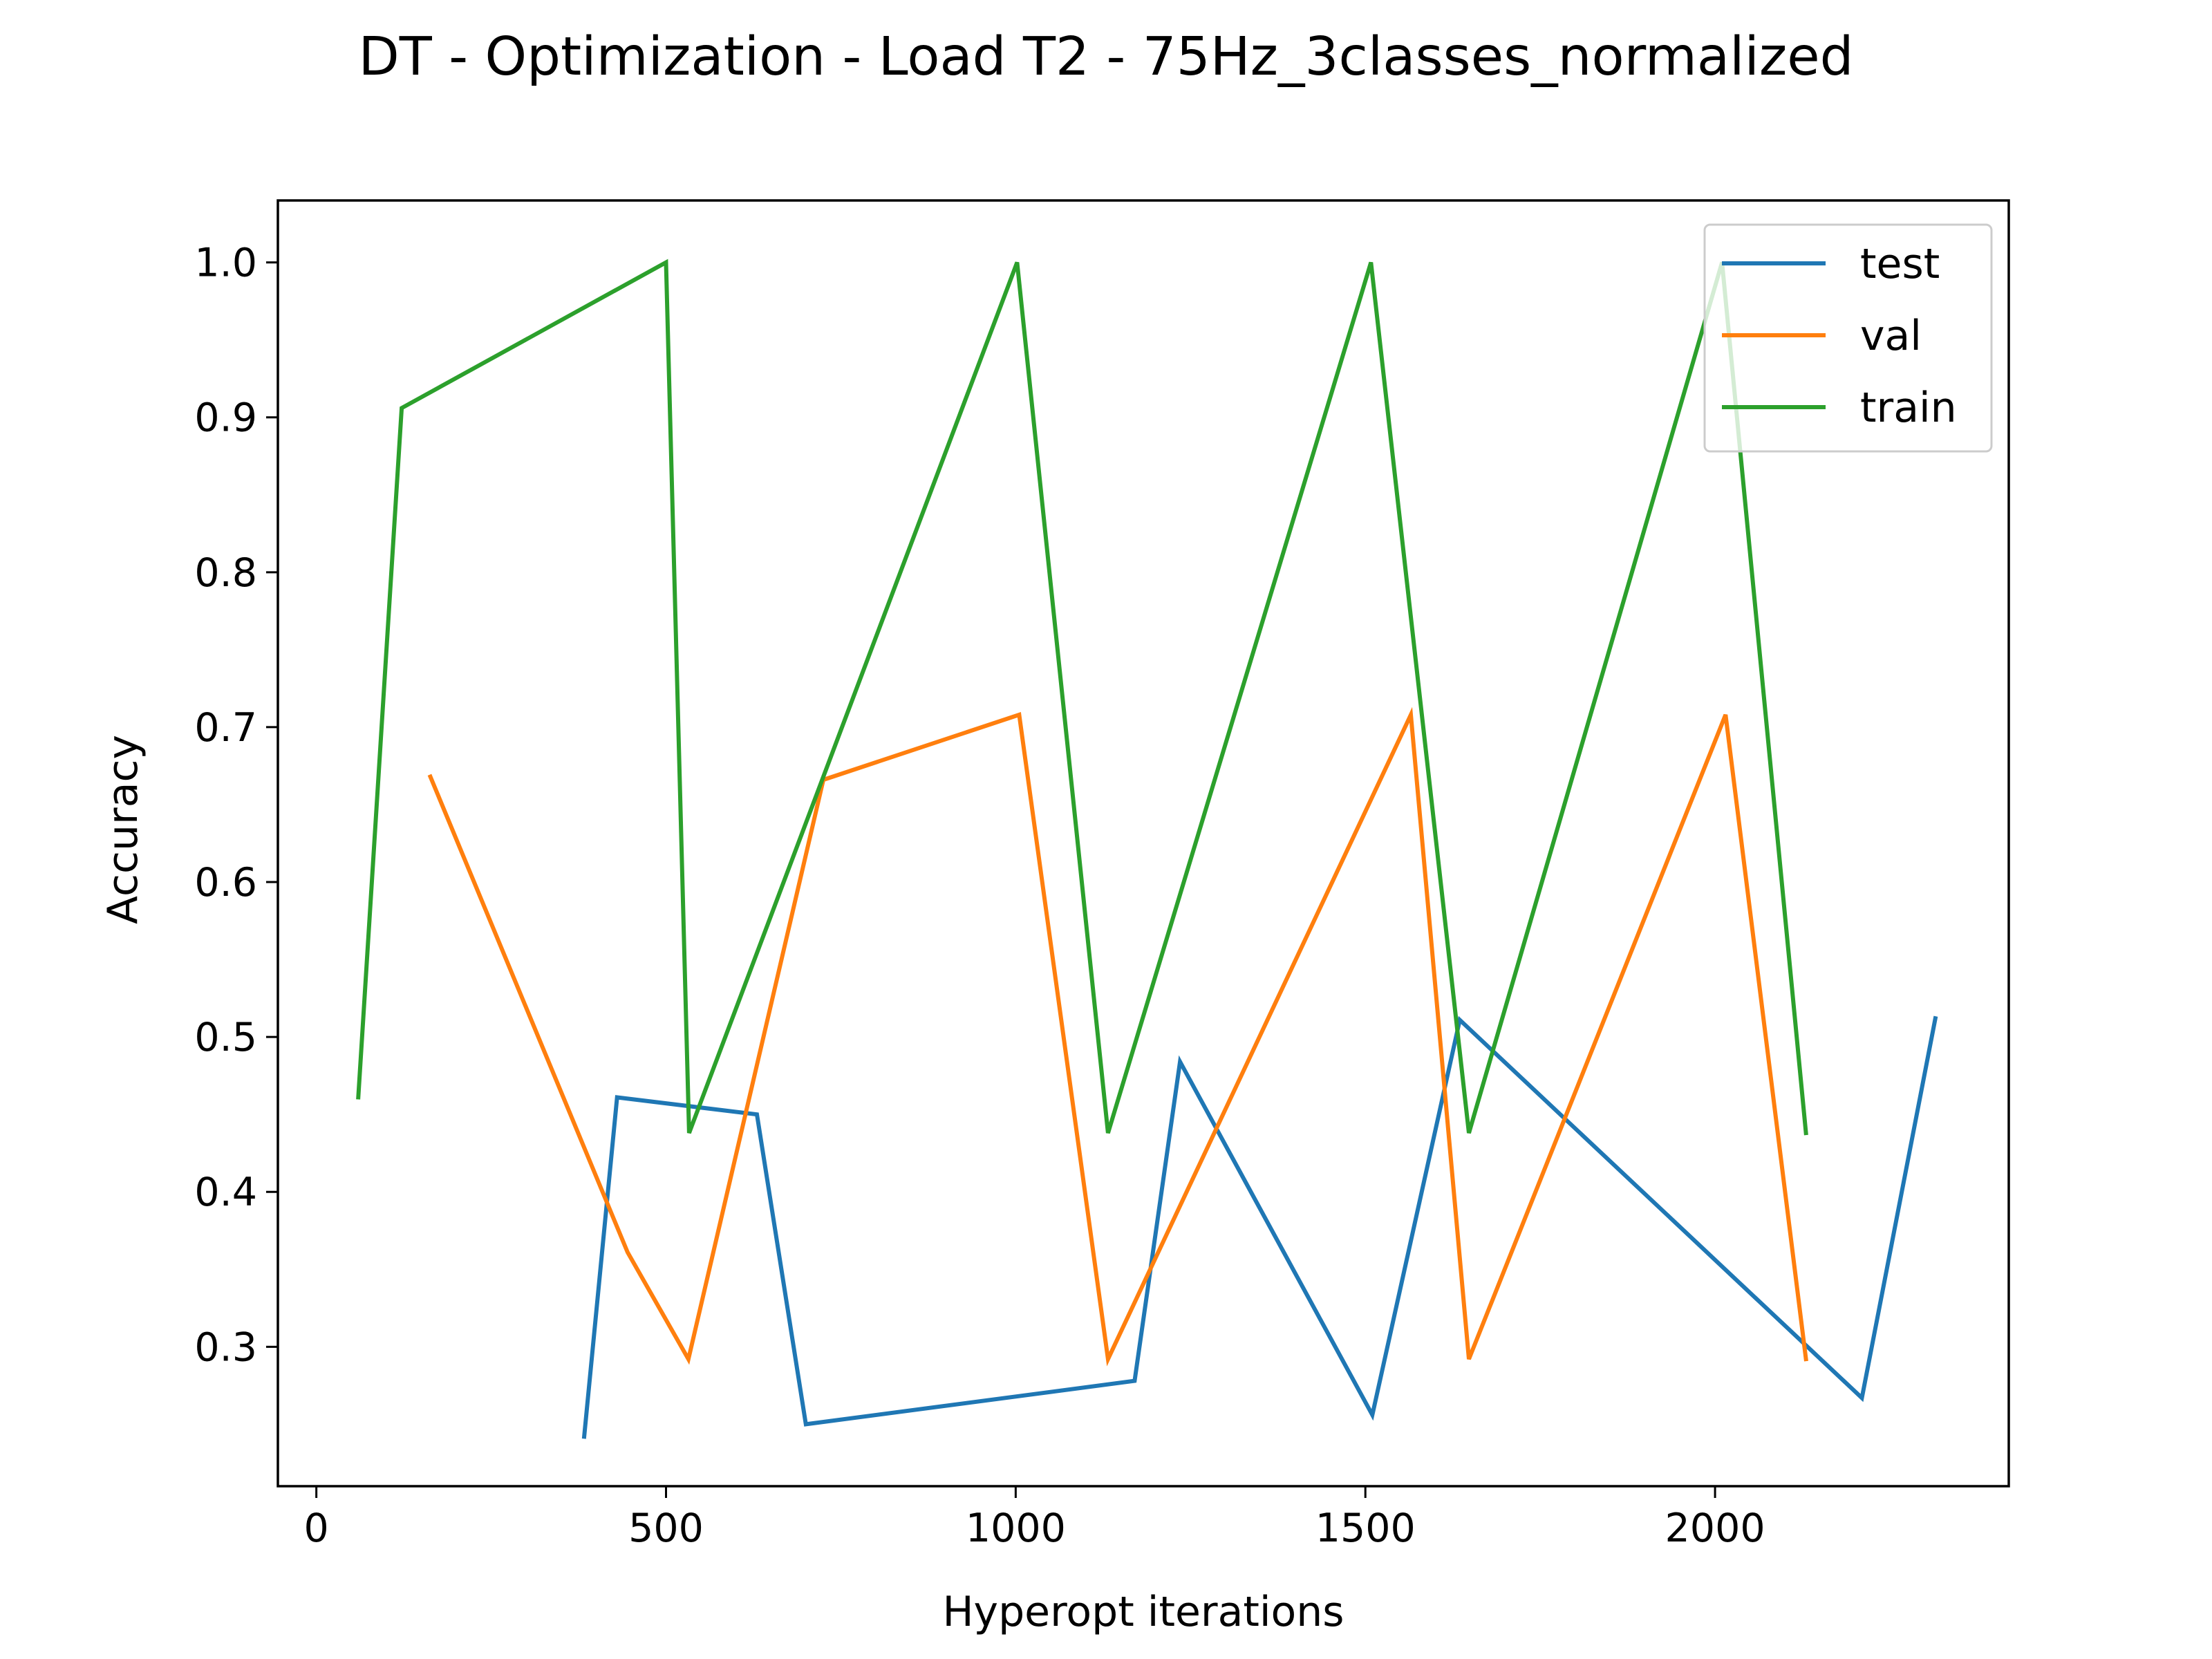 This screenshot has height=1659, width=2212. What do you see at coordinates (225, 1347) in the screenshot?
I see `y-tick-label: 0.3` at bounding box center [225, 1347].